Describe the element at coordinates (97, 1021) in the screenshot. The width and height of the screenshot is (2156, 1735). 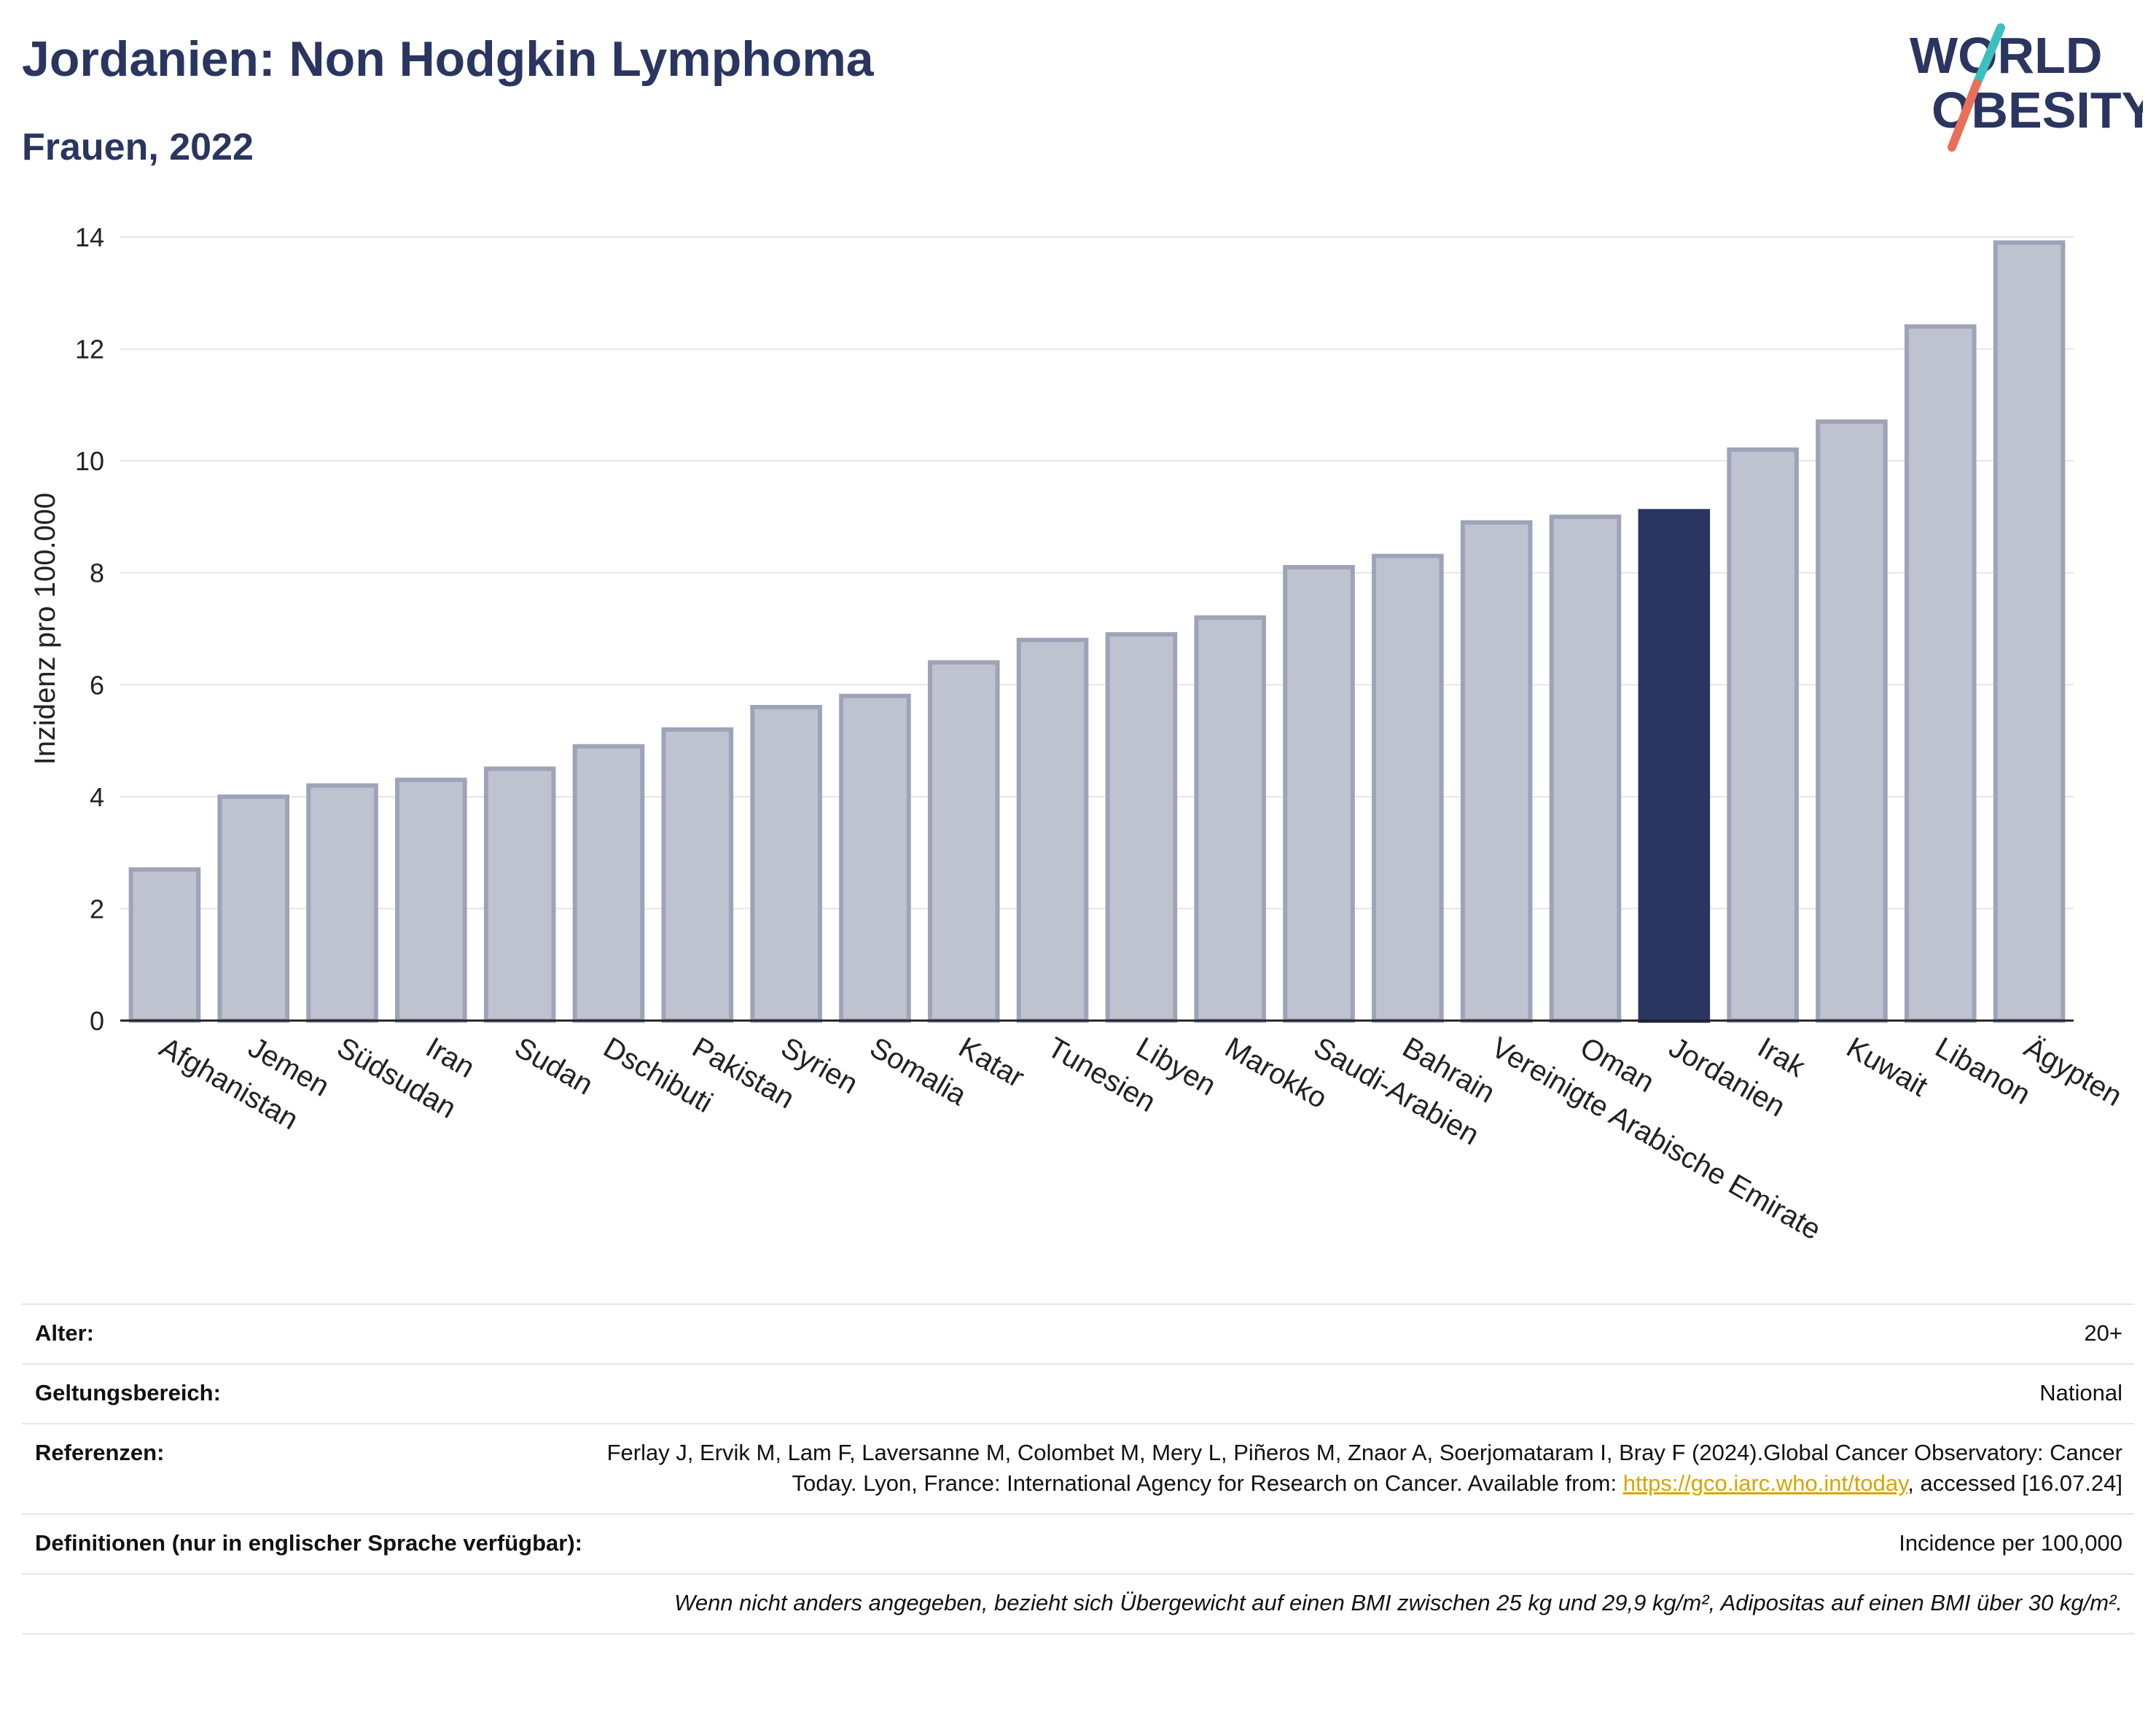
I see `y-tick-label: 0` at that location.